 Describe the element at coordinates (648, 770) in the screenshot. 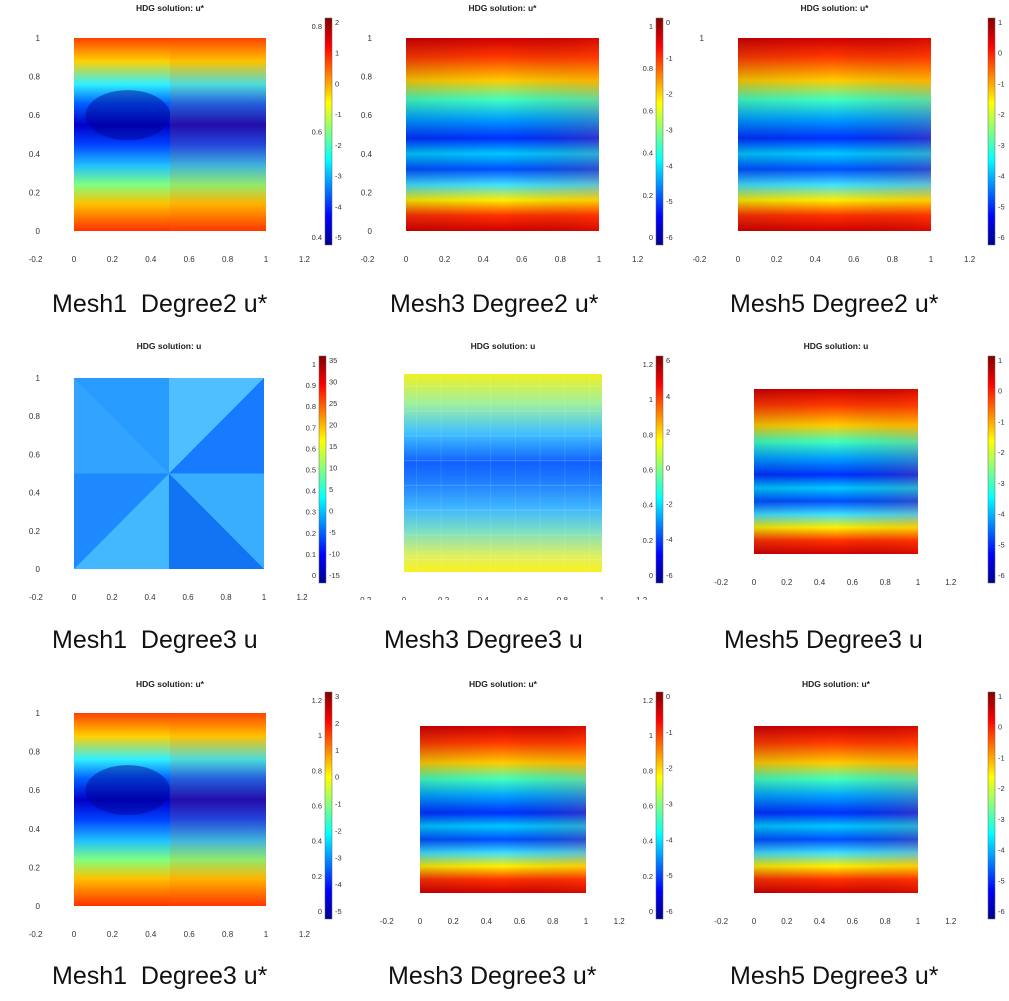

I see `secondary-tick-label: 0.8` at that location.